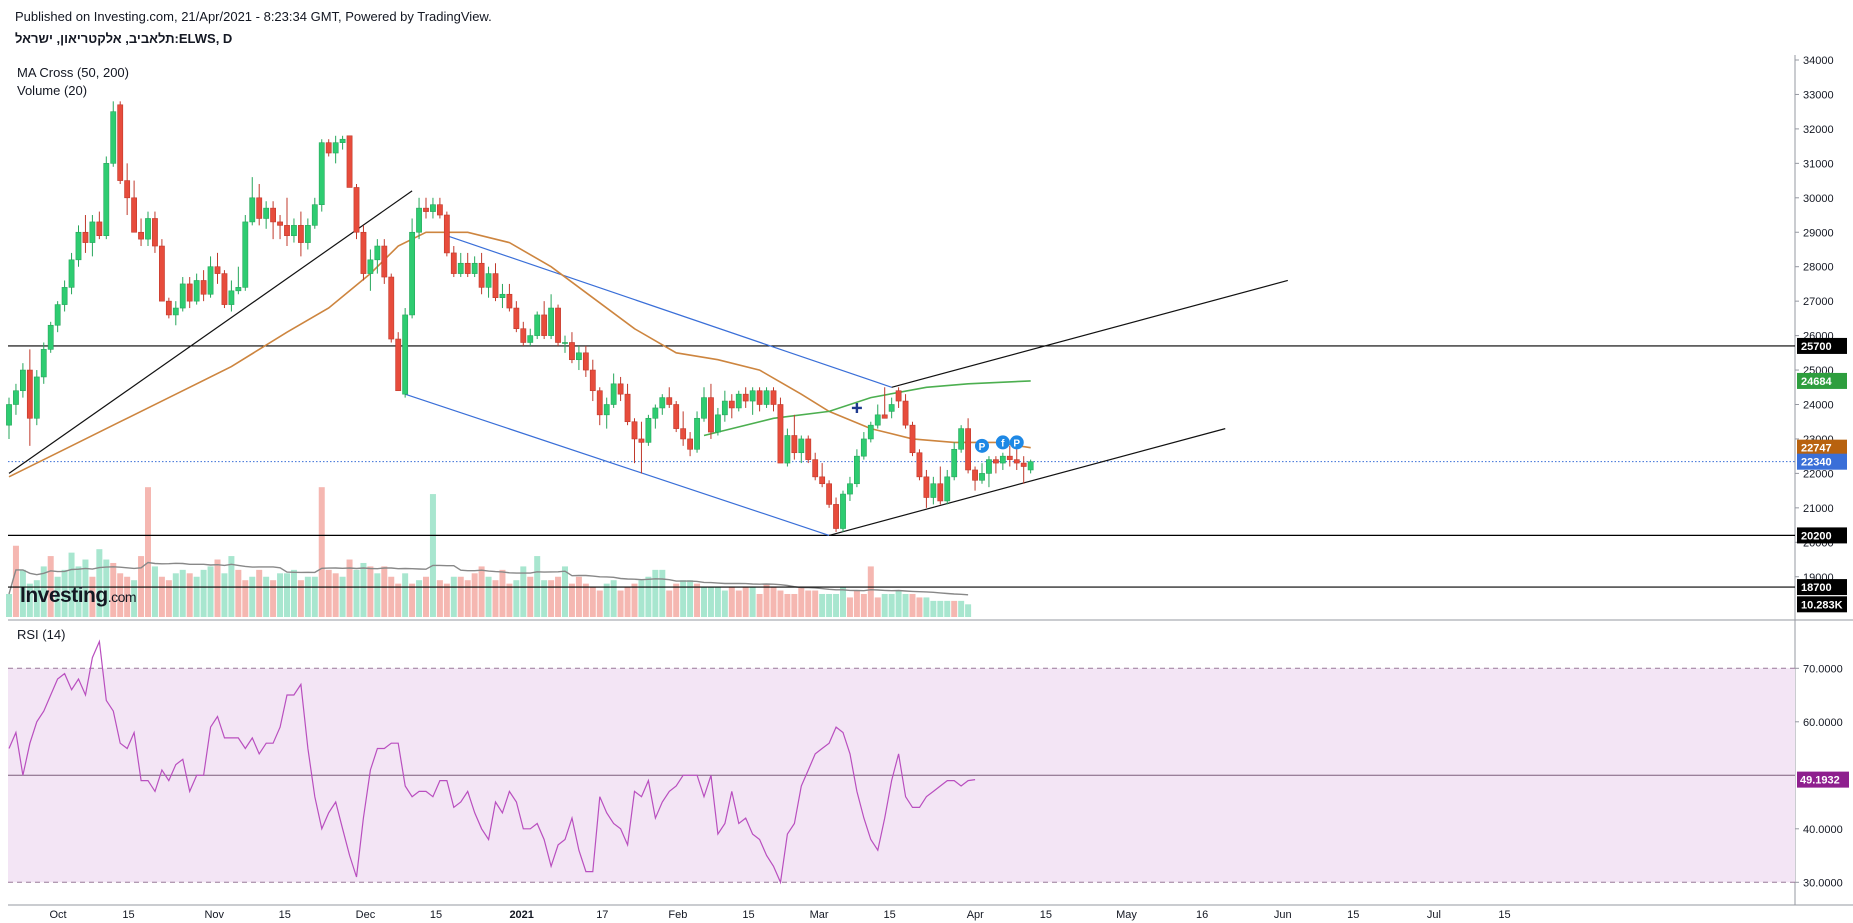  I want to click on volume-indicator-label: Volume (20), so click(52, 90).